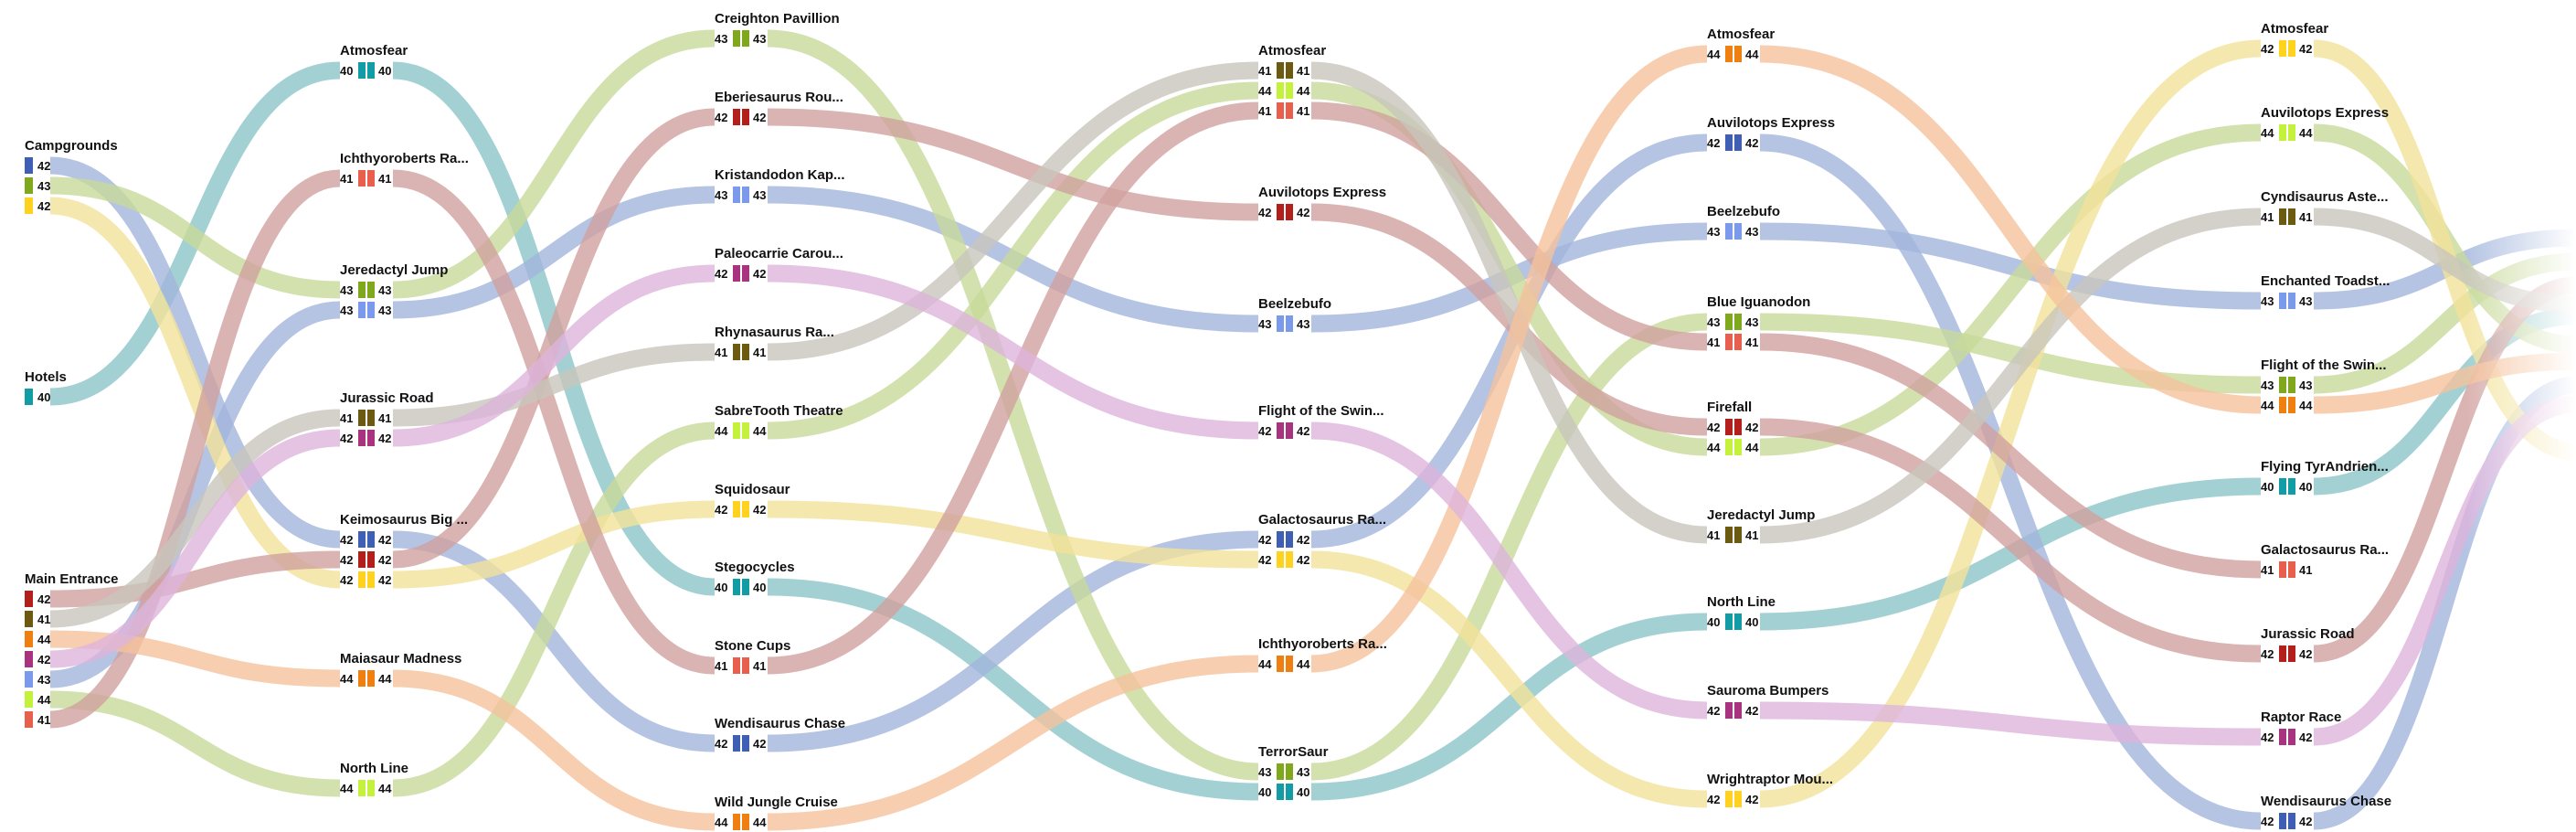 The height and width of the screenshot is (832, 2576). Describe the element at coordinates (1741, 612) in the screenshot. I see `stop-c5-north-line: North Line 40 40` at that location.